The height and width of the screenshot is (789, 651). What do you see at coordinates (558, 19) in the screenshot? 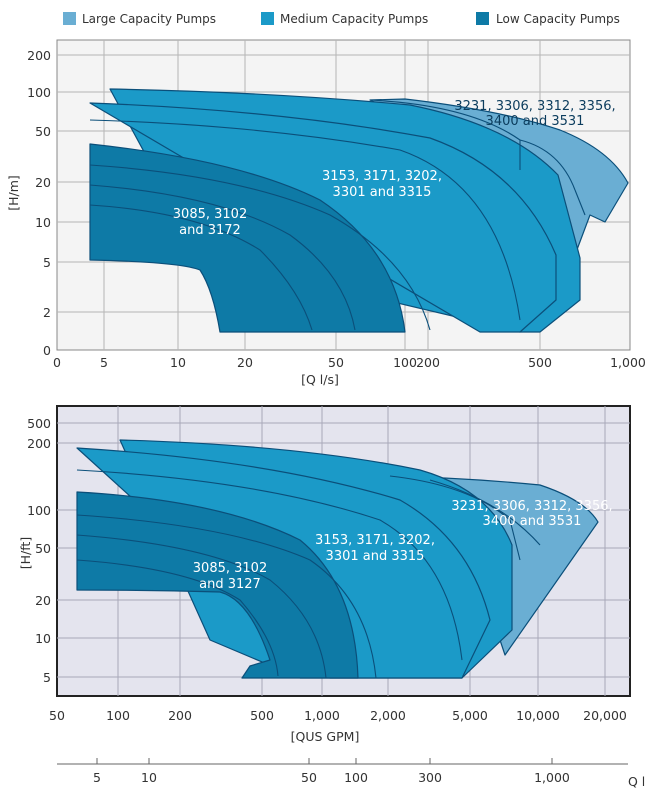
I see `legend-label-low: Low Capacity Pumps` at bounding box center [558, 19].